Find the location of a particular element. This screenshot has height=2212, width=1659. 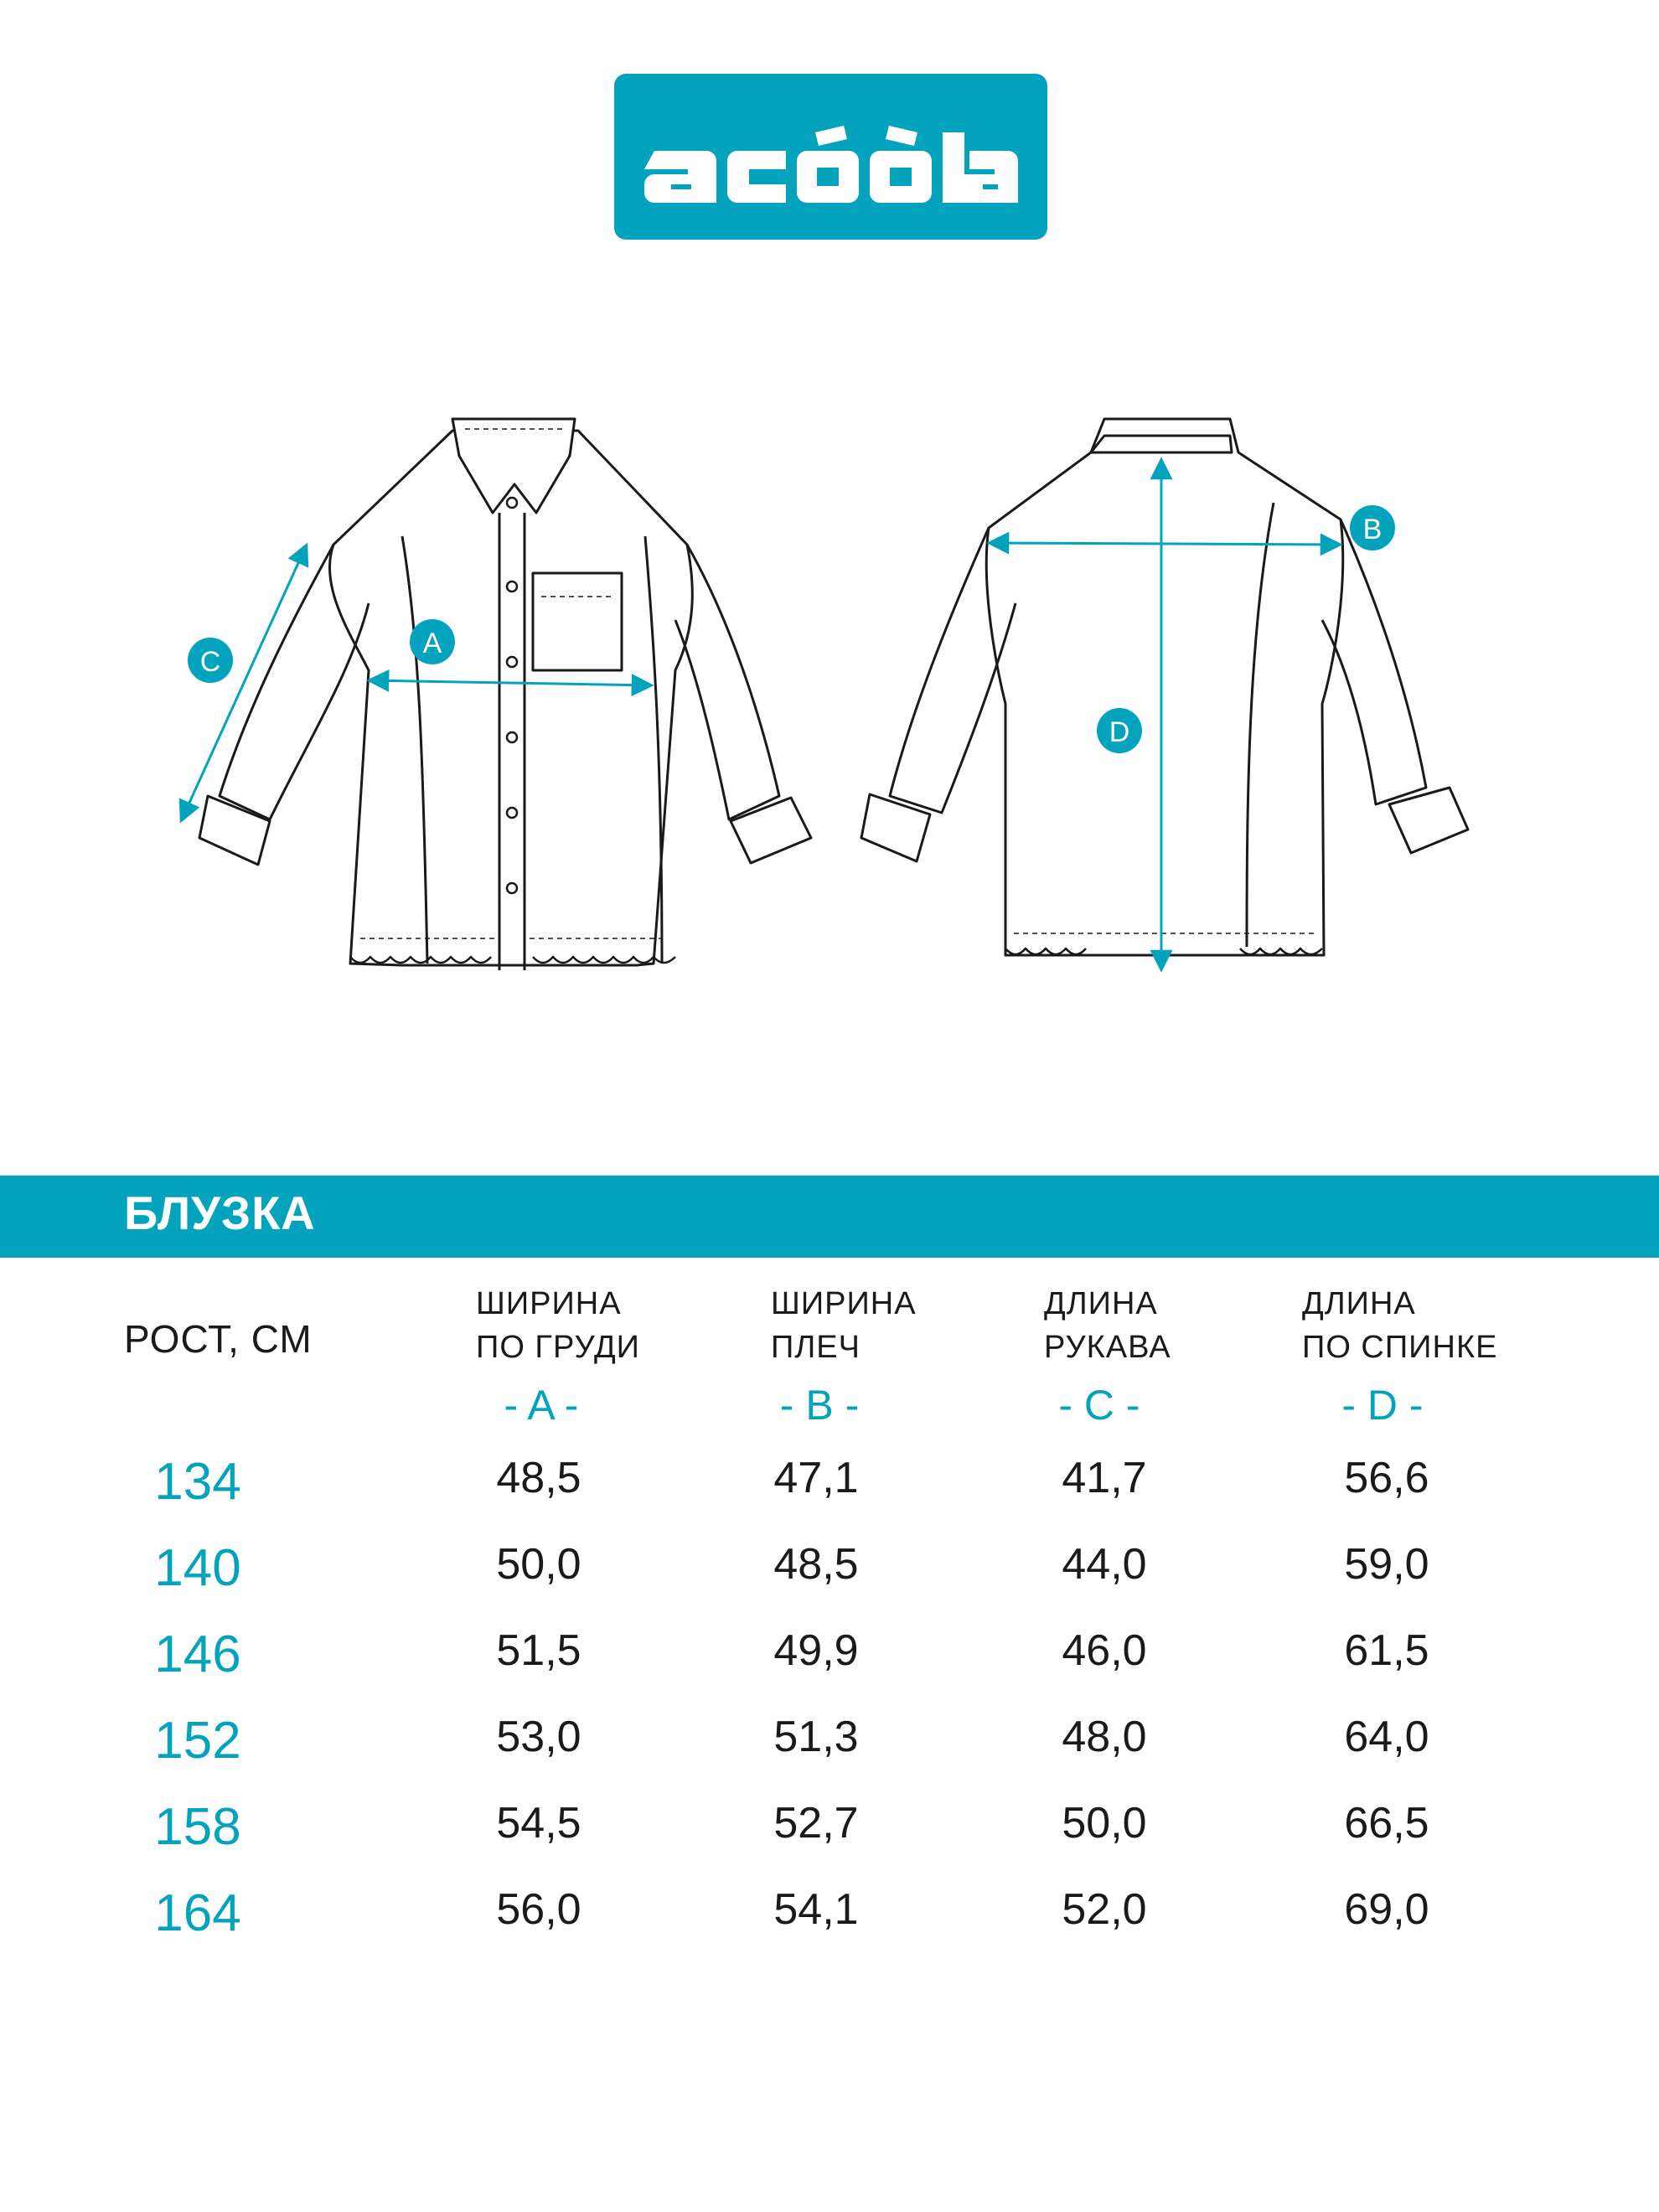

column-header-line2: ПО ГРУДИ is located at coordinates (558, 1347).